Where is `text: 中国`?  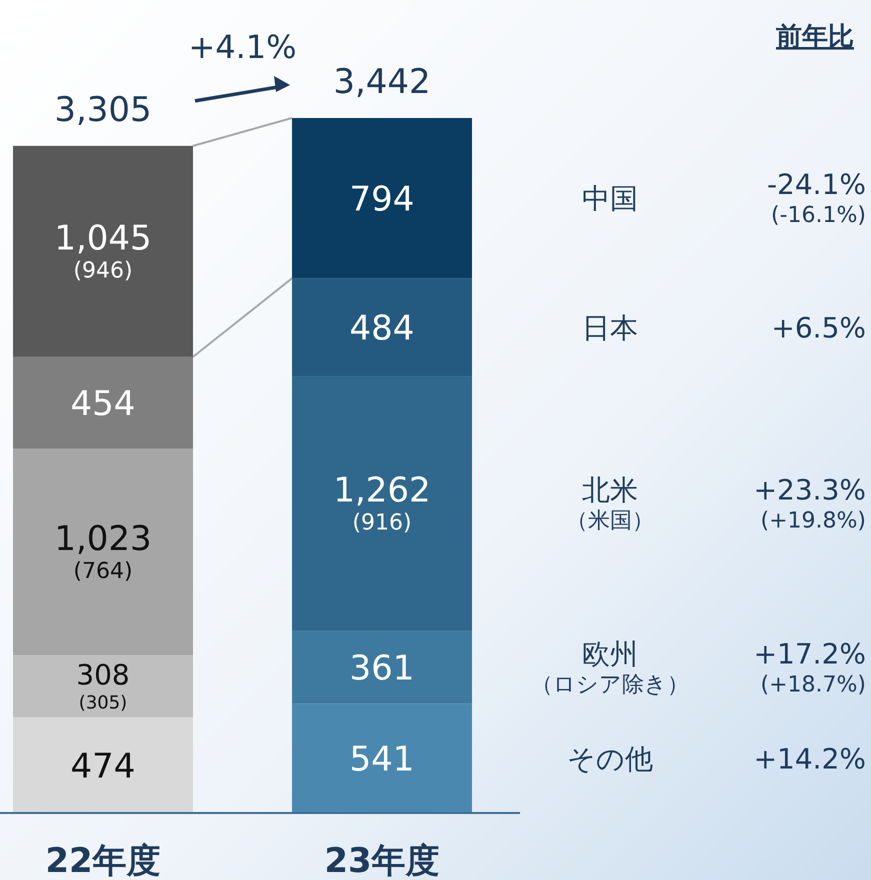
text: 中国 is located at coordinates (610, 199).